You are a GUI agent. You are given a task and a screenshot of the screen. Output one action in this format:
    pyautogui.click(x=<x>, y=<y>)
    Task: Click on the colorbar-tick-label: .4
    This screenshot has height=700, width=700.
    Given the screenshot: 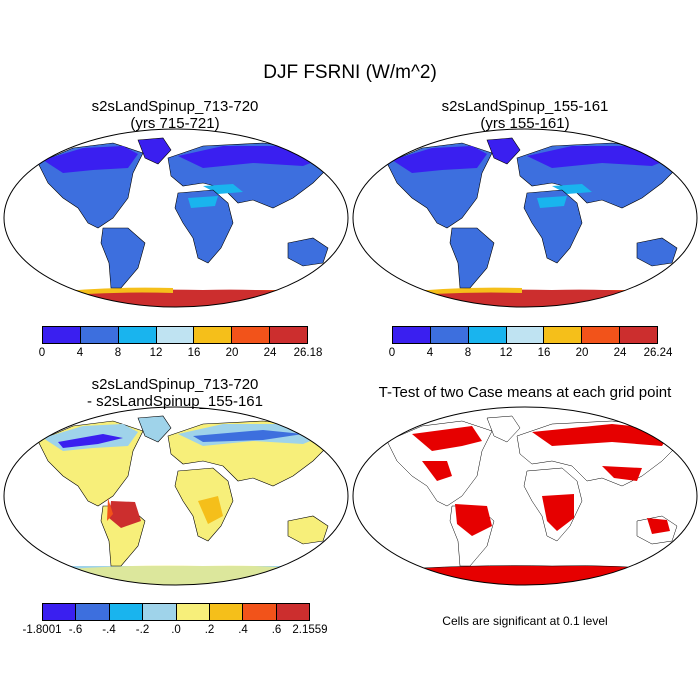 What is the action you would take?
    pyautogui.click(x=243, y=630)
    